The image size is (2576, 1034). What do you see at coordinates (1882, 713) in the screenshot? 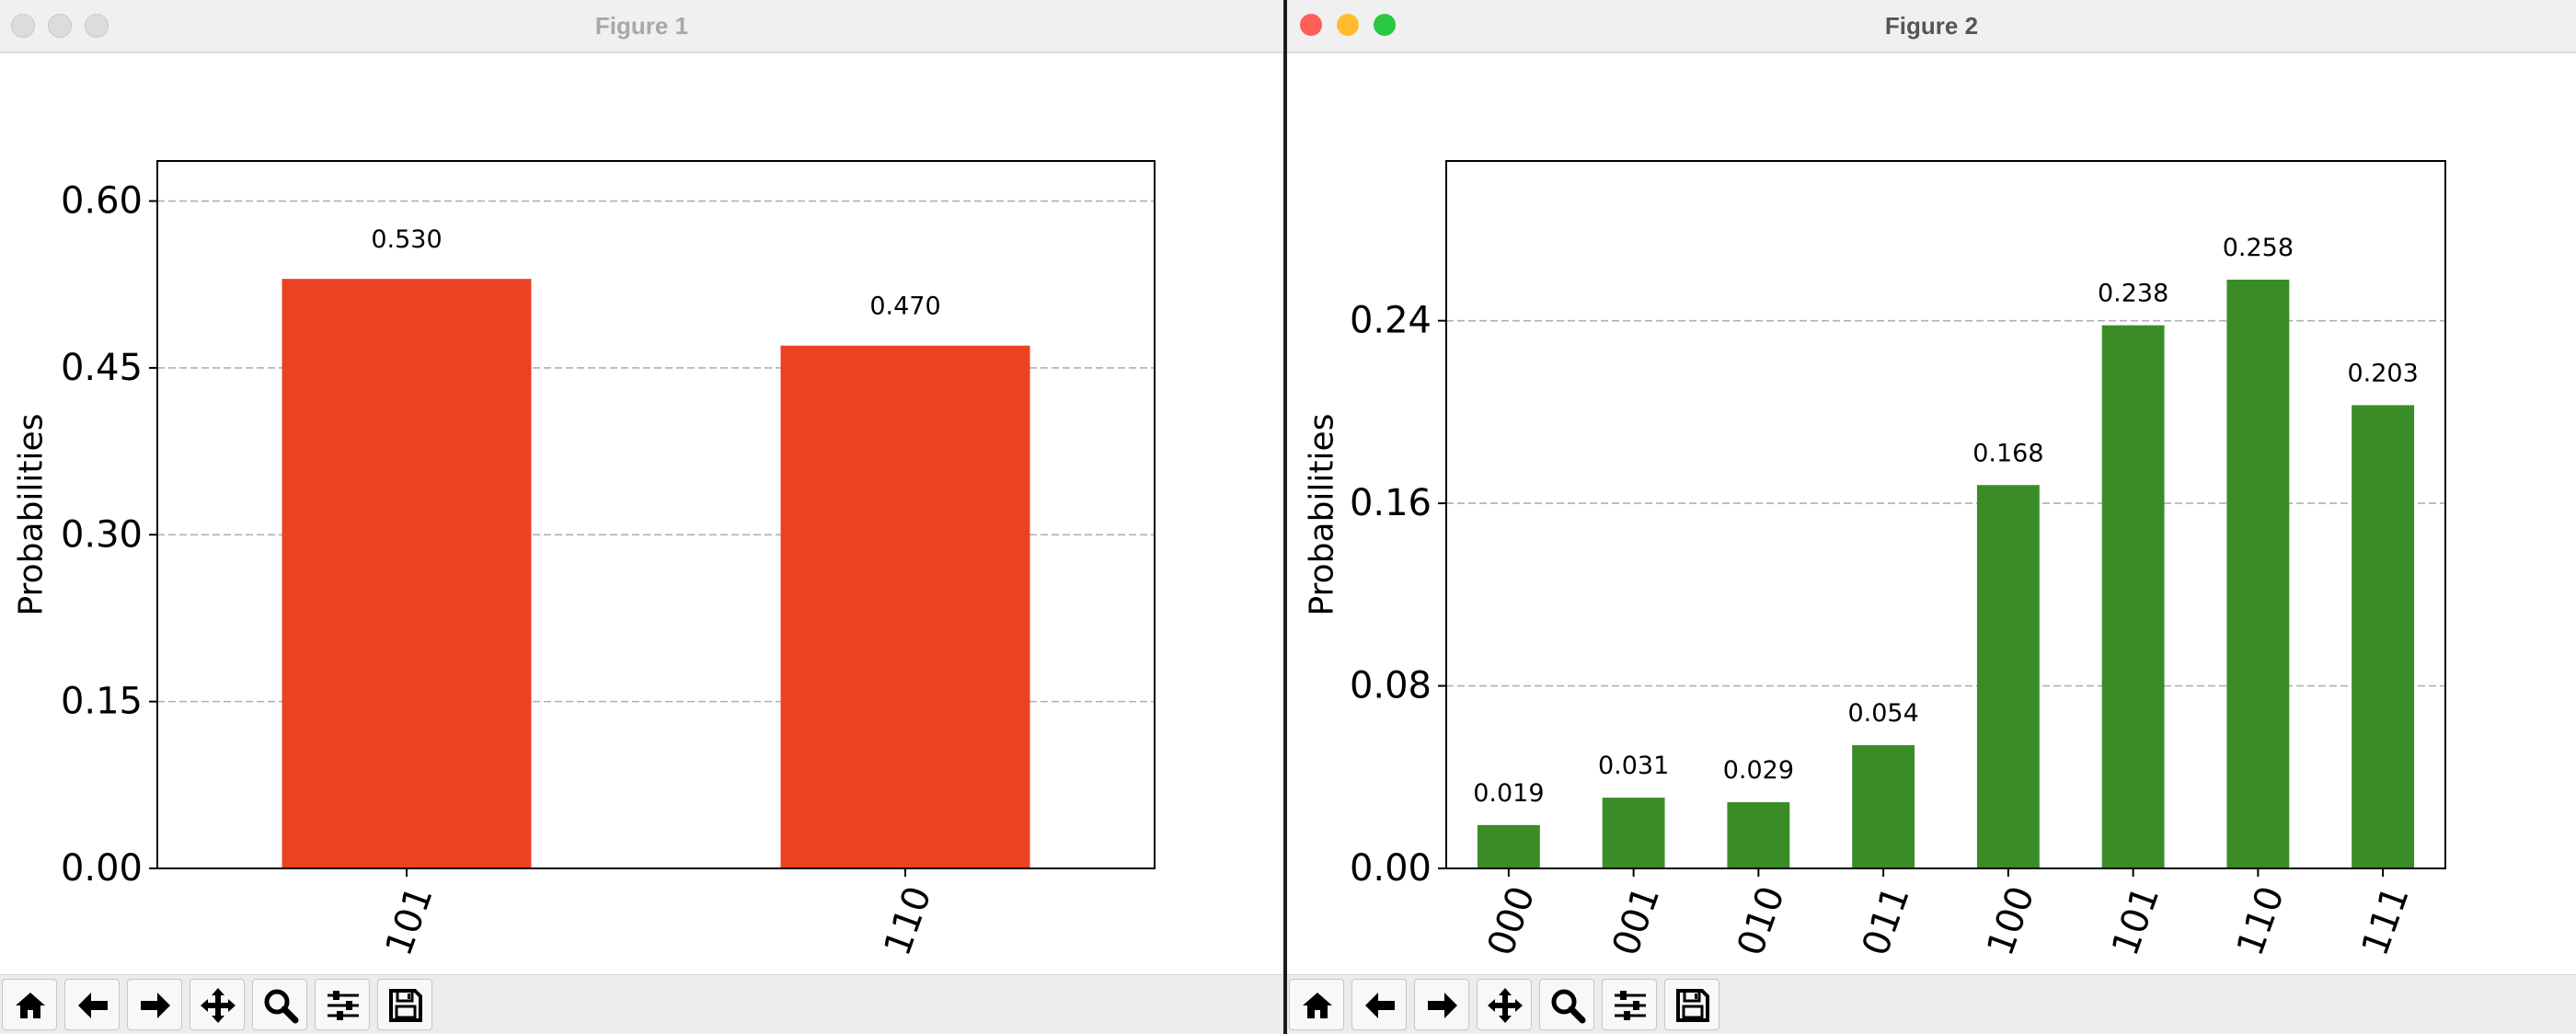
I see `value-label: 0.054` at bounding box center [1882, 713].